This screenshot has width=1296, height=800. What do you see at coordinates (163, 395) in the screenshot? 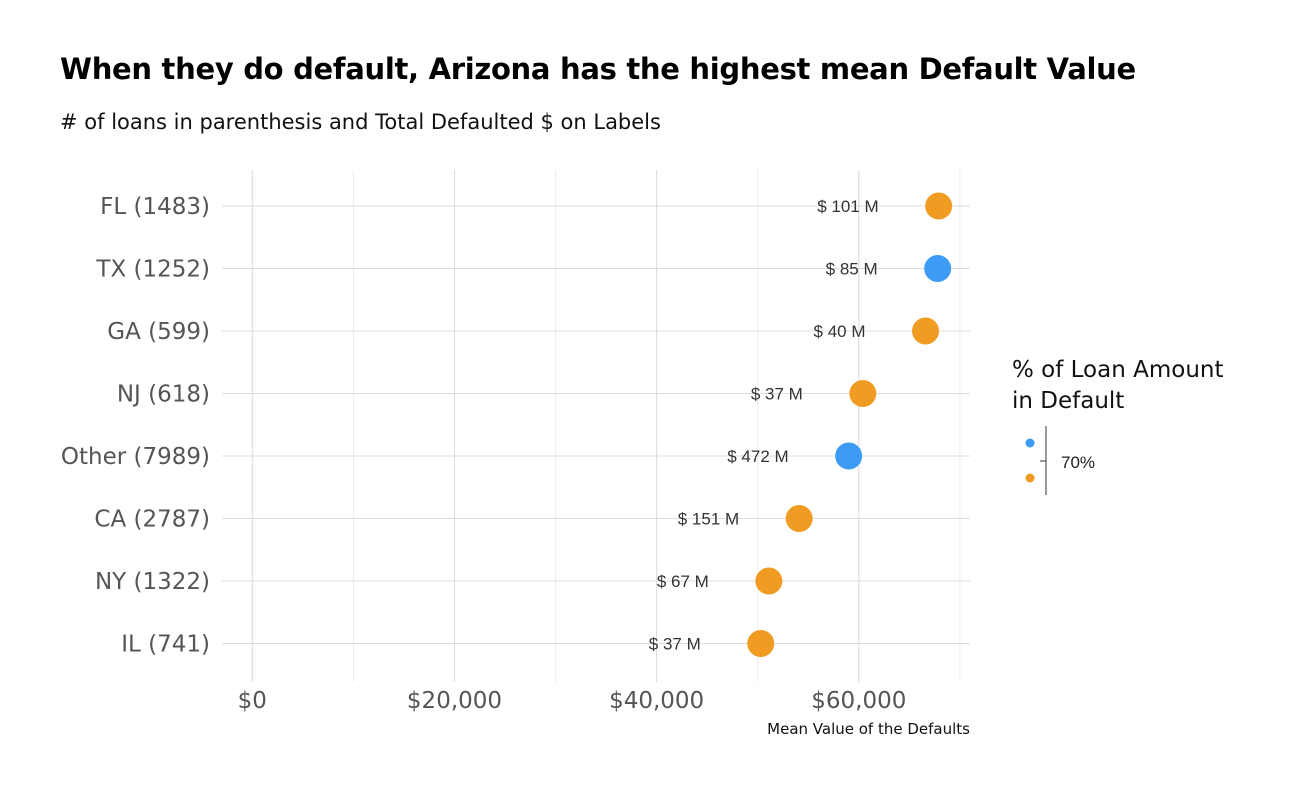
I see `y-tick-label: NJ (618)` at bounding box center [163, 395].